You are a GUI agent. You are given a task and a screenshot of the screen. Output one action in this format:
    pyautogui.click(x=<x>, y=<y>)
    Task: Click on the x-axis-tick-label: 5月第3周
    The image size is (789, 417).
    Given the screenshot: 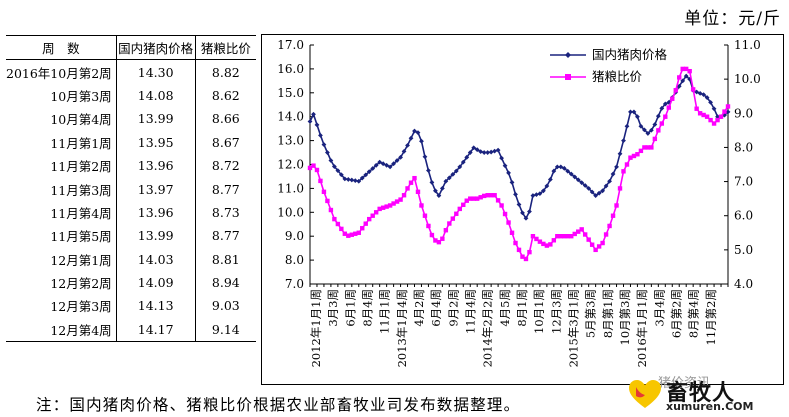 What is the action you would take?
    pyautogui.click(x=591, y=313)
    